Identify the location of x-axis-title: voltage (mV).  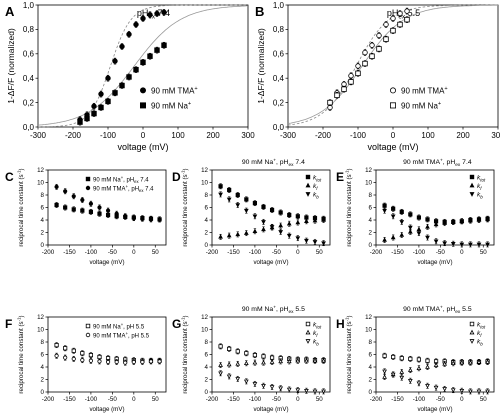
(106, 409).